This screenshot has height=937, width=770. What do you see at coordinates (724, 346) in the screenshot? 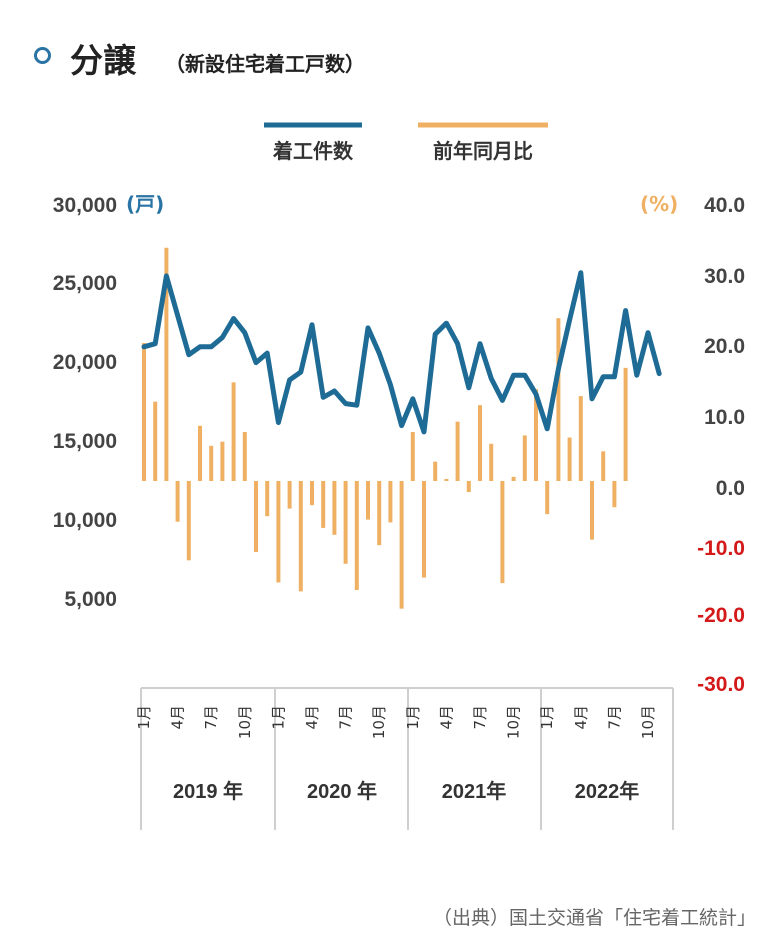
I see `right-tick-label: 20.0` at bounding box center [724, 346].